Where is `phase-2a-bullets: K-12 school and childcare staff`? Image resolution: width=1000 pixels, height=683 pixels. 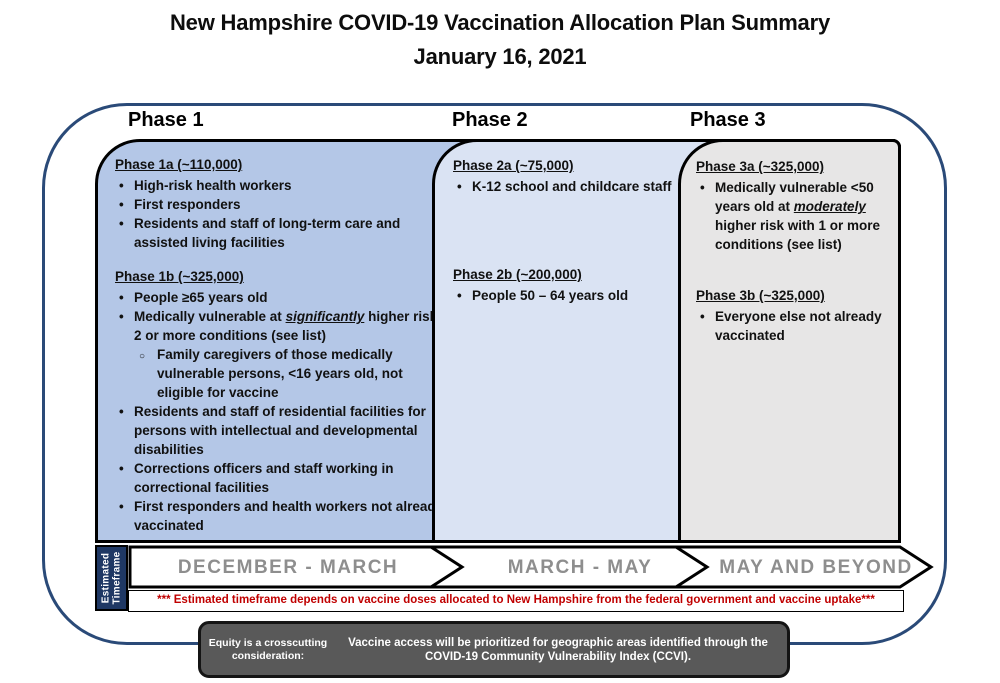
phase-2a-bullets: K-12 school and childcare staff is located at coordinates (569, 186).